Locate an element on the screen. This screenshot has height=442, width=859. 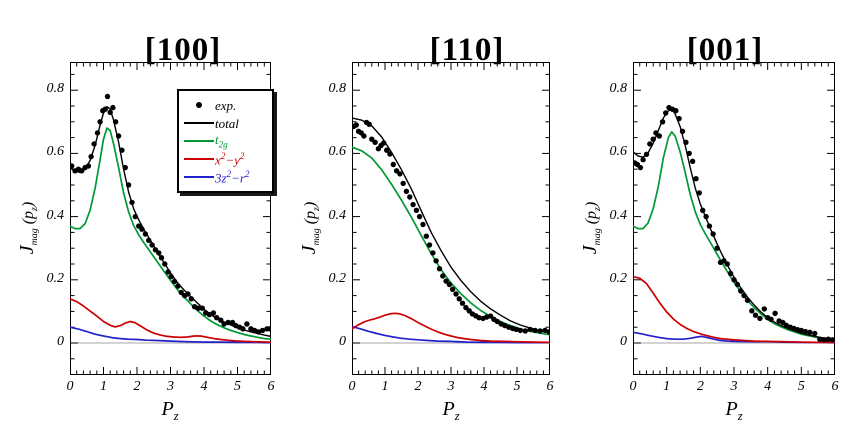
x-axis-label: Pz is located at coordinates (734, 411).